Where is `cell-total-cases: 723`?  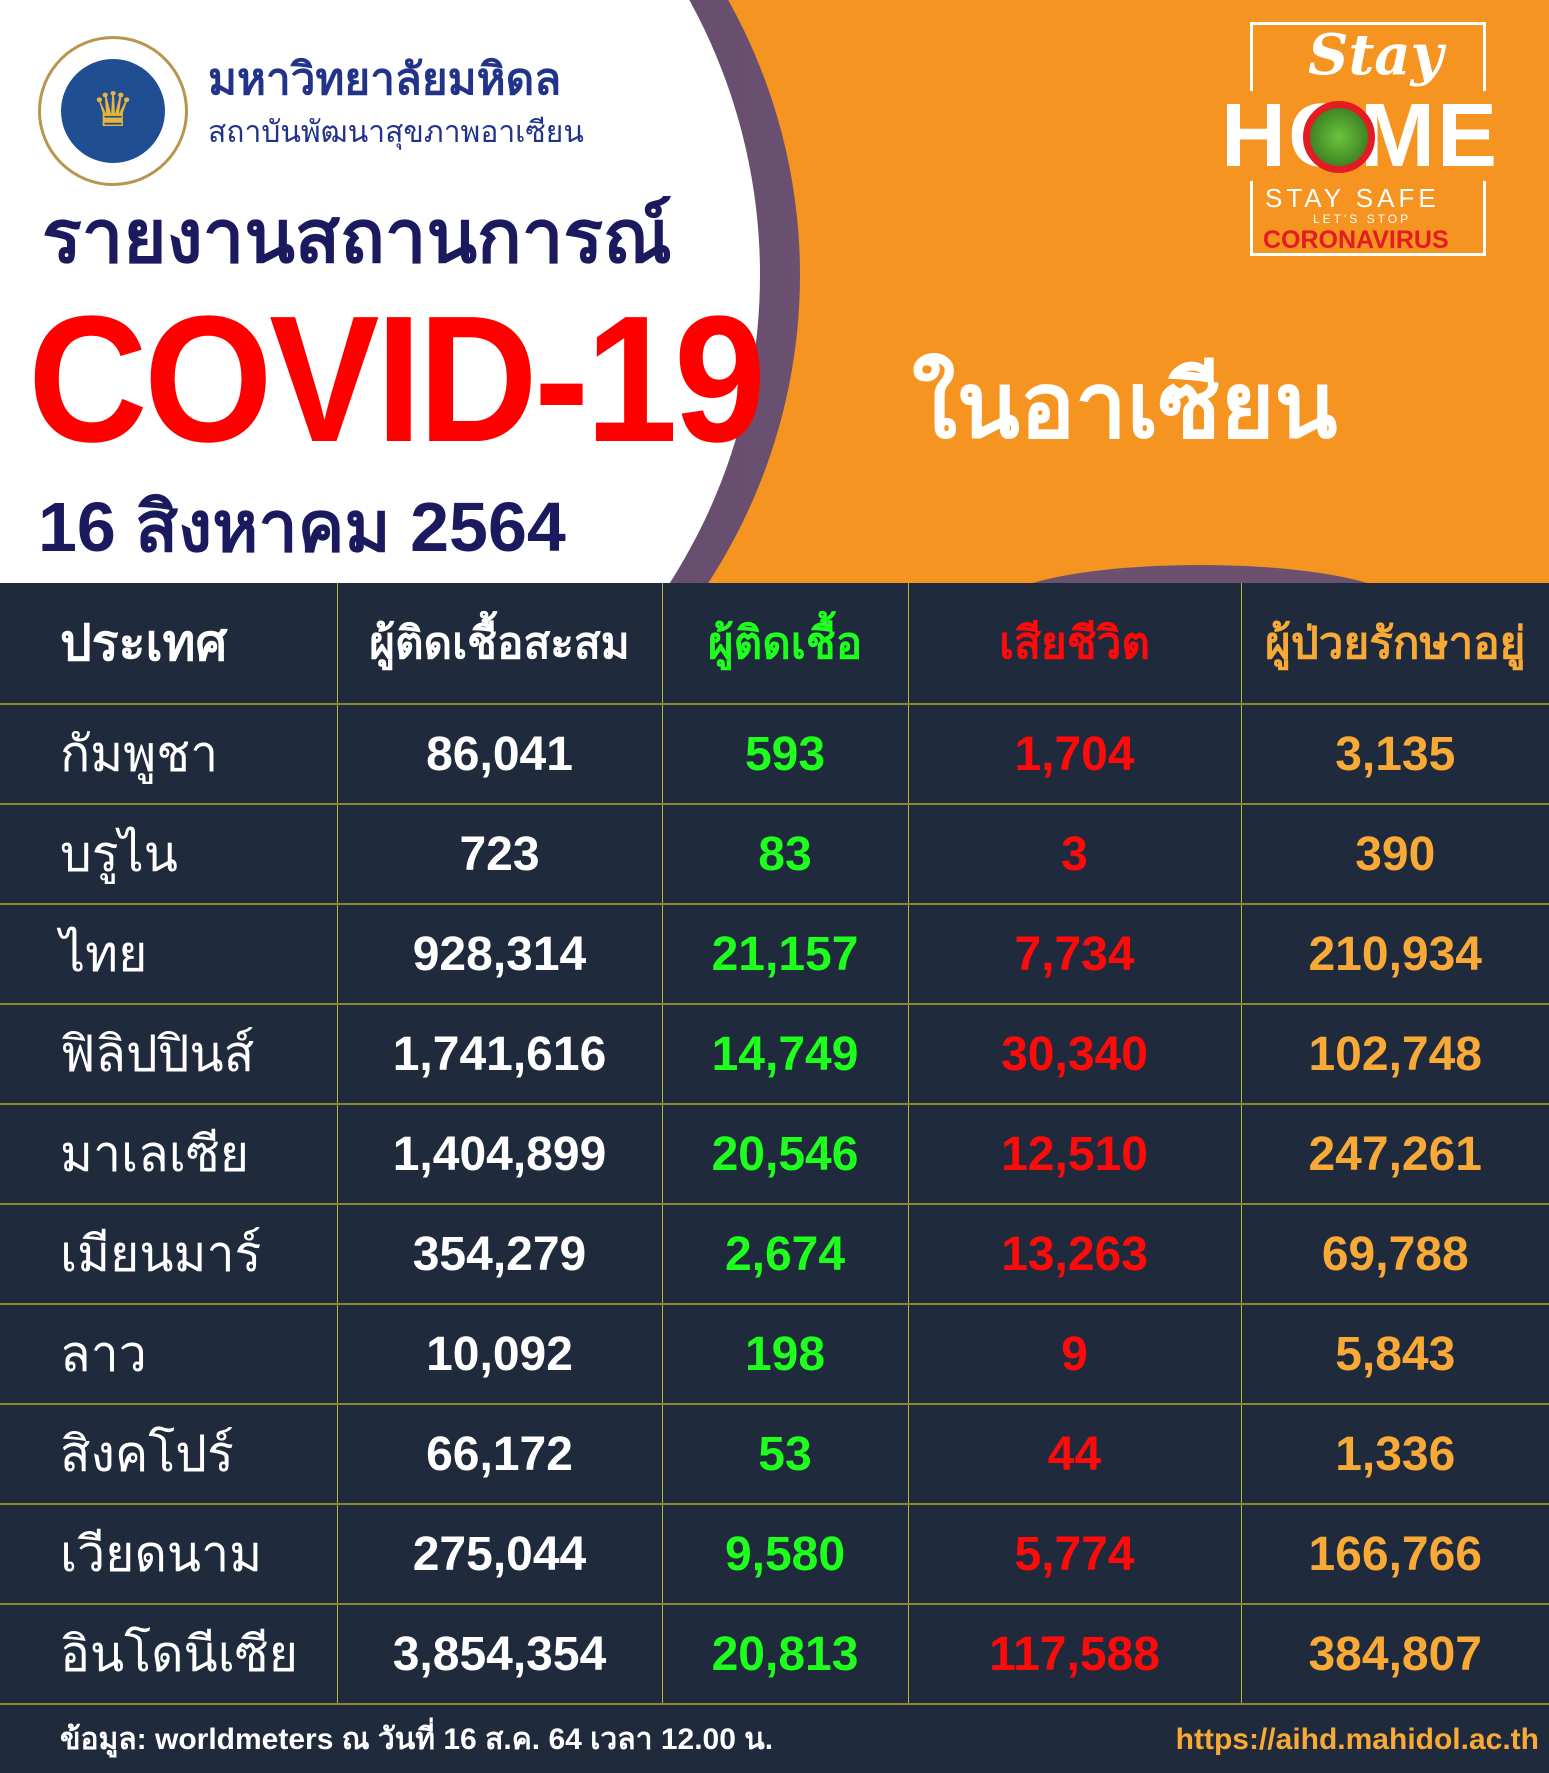
cell-total-cases: 723 is located at coordinates (499, 854).